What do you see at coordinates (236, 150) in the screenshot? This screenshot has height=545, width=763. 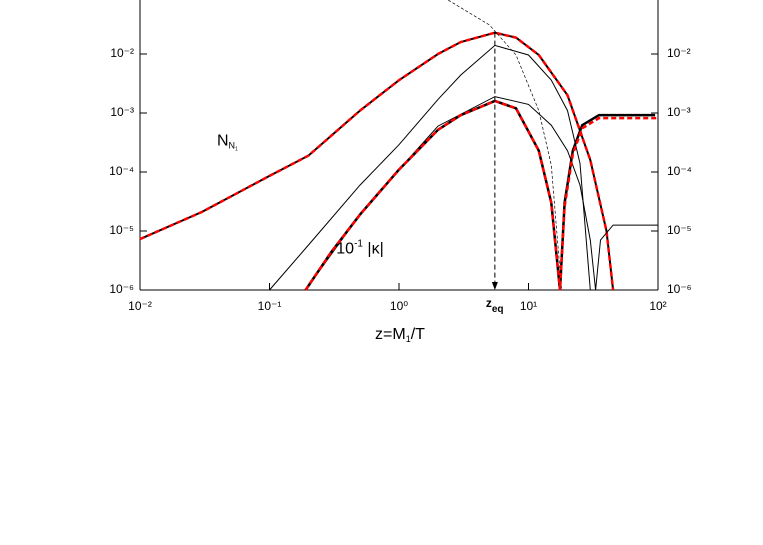 I see `n-subsub: 1` at bounding box center [236, 150].